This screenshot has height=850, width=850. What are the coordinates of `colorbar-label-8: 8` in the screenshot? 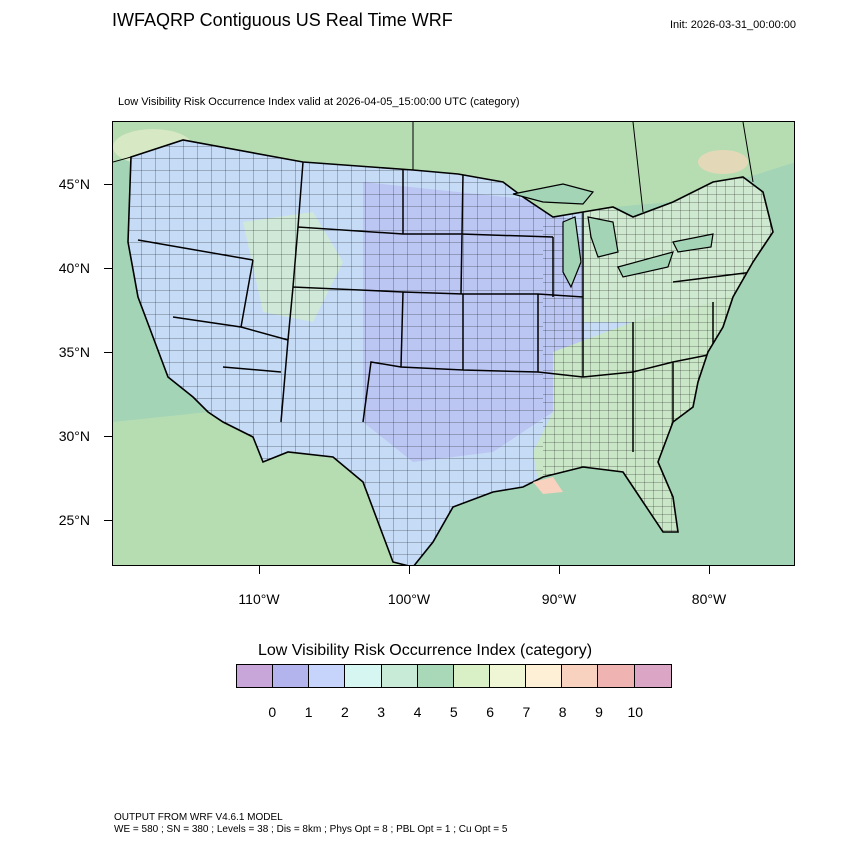 It's located at (562, 712).